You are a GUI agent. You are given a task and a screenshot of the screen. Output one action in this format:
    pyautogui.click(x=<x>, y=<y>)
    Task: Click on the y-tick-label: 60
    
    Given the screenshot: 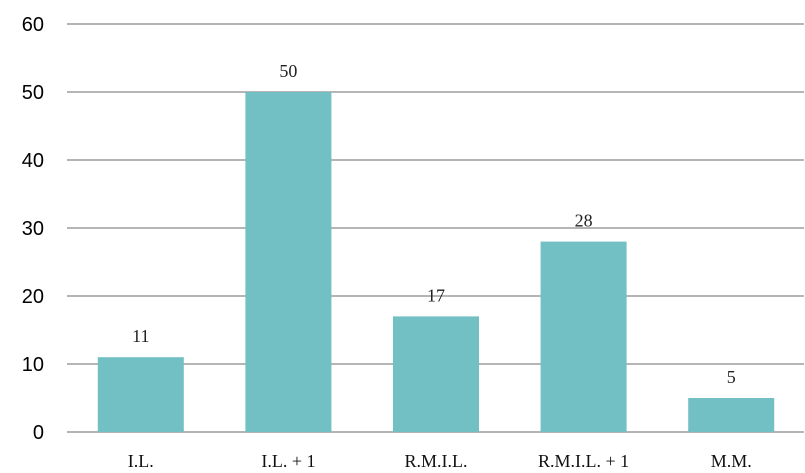 What is the action you would take?
    pyautogui.click(x=33, y=25)
    